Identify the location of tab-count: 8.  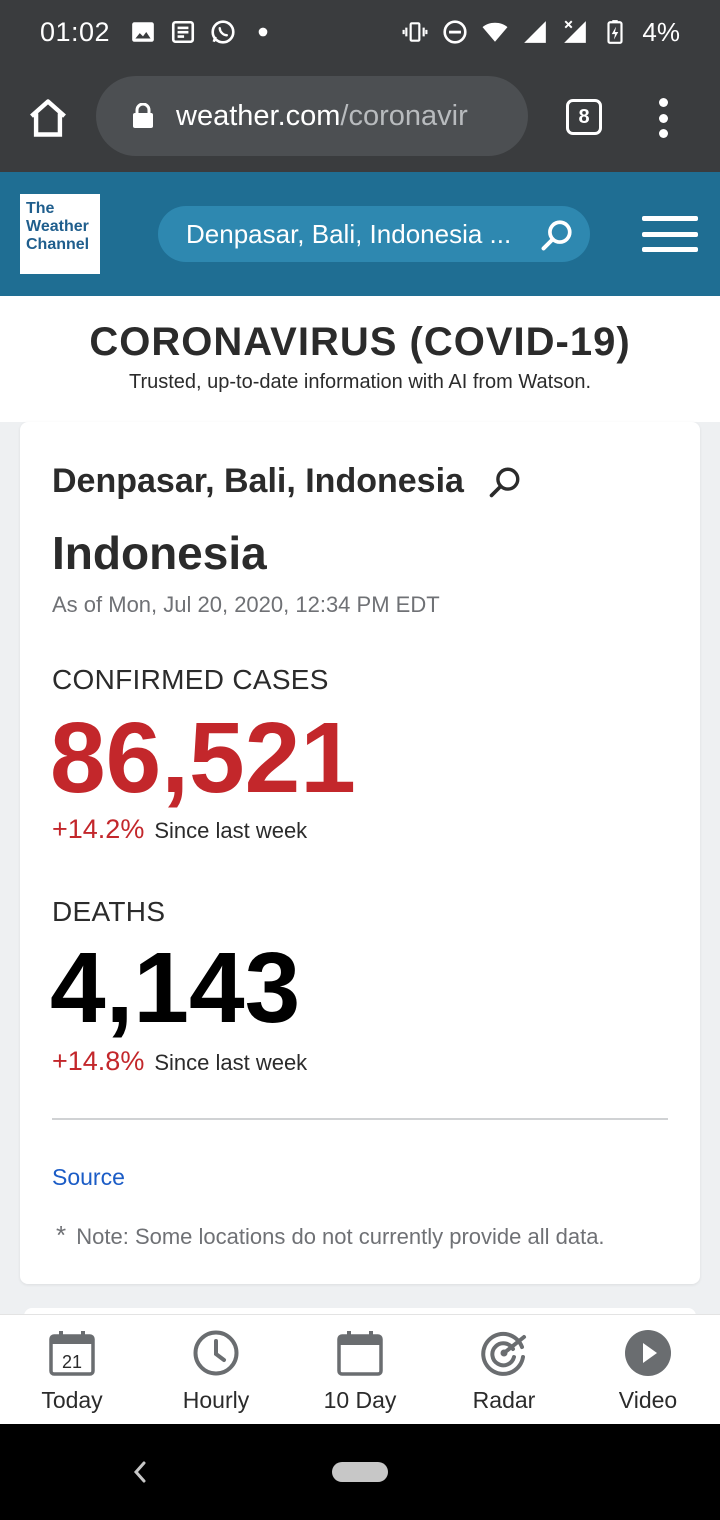
(584, 116).